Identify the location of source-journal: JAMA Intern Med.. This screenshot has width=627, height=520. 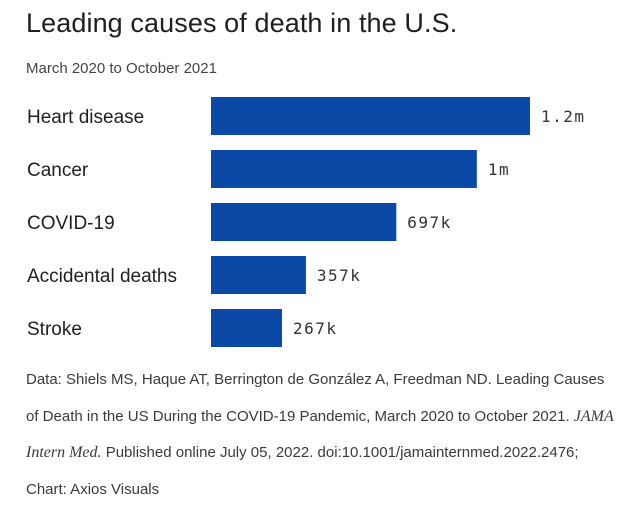
(320, 434).